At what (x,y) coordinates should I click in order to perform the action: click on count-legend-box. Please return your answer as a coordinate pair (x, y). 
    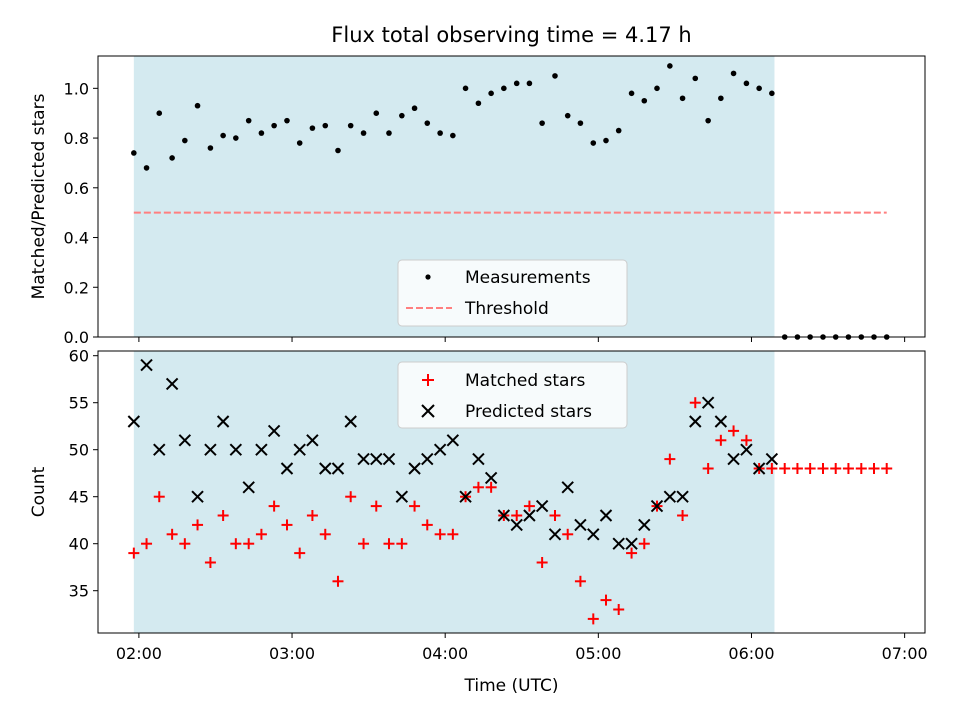
    Looking at the image, I should click on (512, 395).